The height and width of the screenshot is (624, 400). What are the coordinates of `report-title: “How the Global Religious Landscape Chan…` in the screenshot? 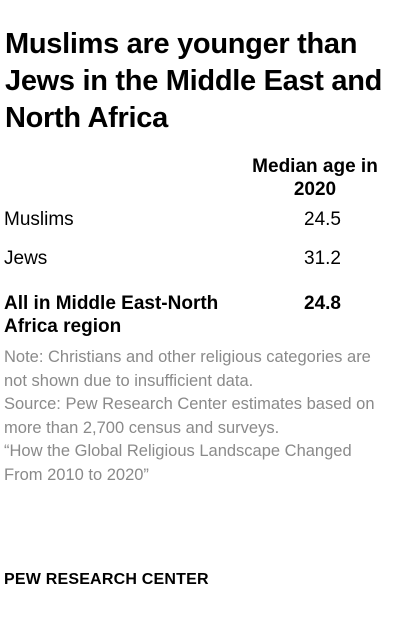 It's located at (178, 463).